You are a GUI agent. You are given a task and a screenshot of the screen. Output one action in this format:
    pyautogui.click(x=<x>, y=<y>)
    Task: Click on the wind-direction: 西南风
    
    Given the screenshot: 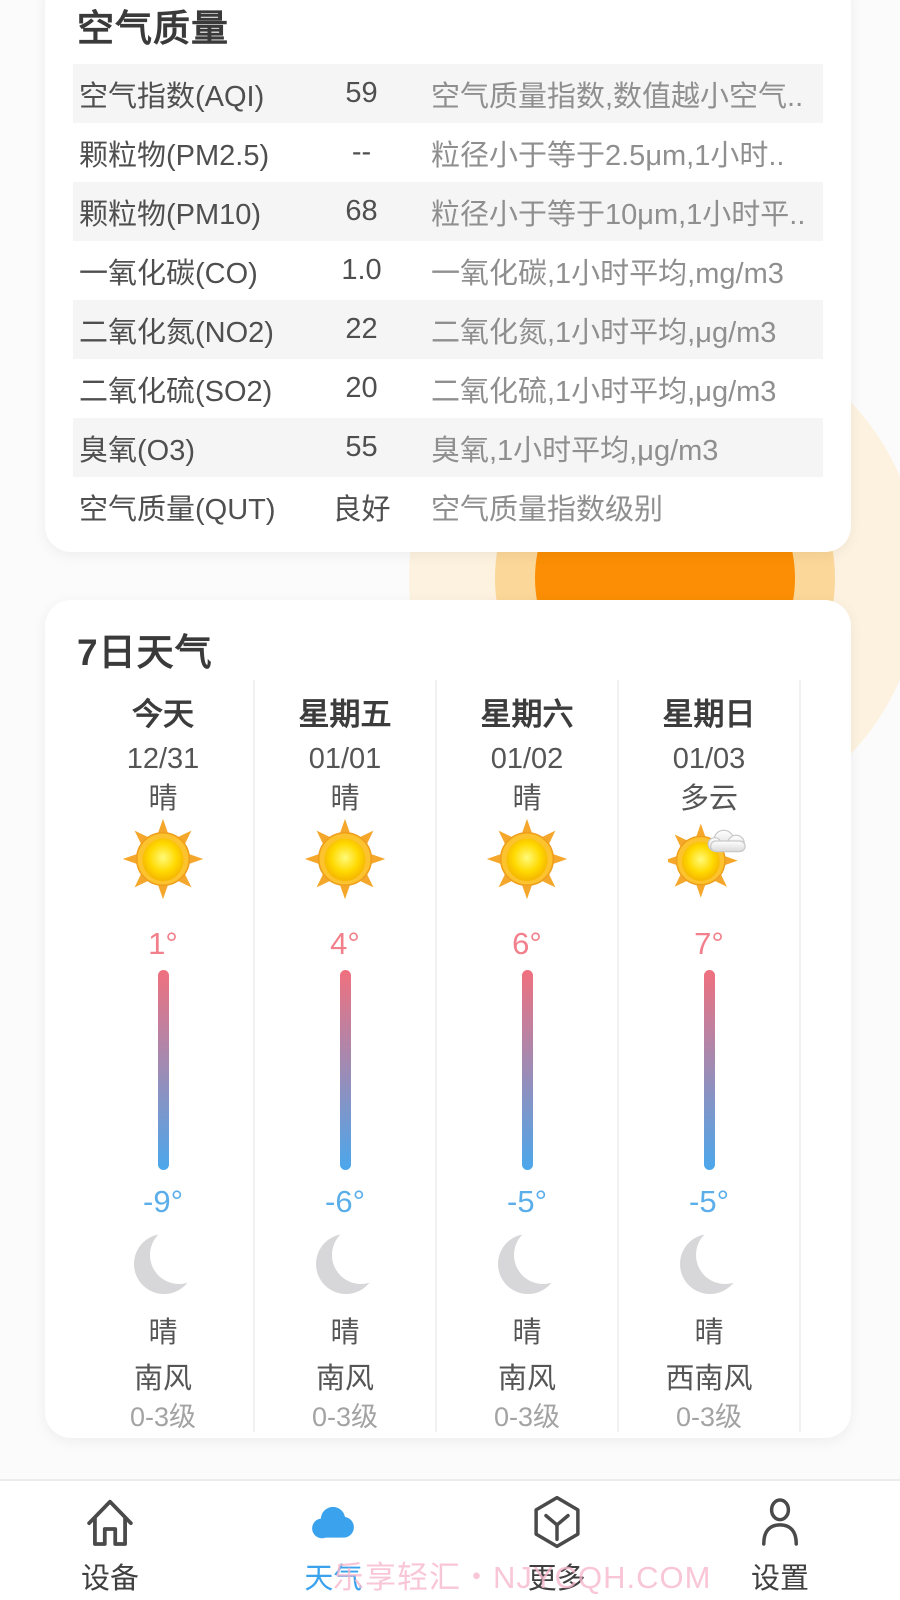 What is the action you would take?
    pyautogui.click(x=709, y=1379)
    